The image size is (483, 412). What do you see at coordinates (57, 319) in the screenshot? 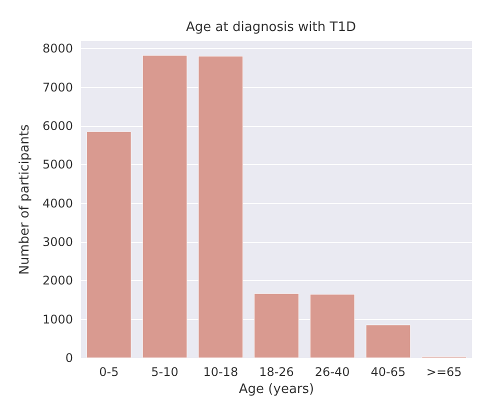
I see `y-tick-label: 1000` at bounding box center [57, 319].